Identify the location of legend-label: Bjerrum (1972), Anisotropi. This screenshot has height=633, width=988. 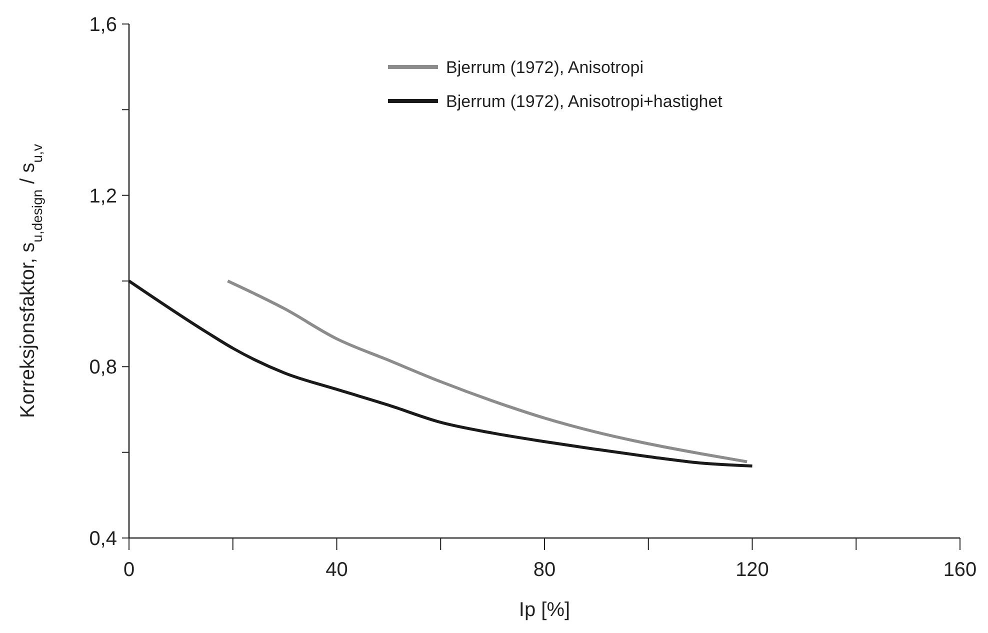
(545, 67).